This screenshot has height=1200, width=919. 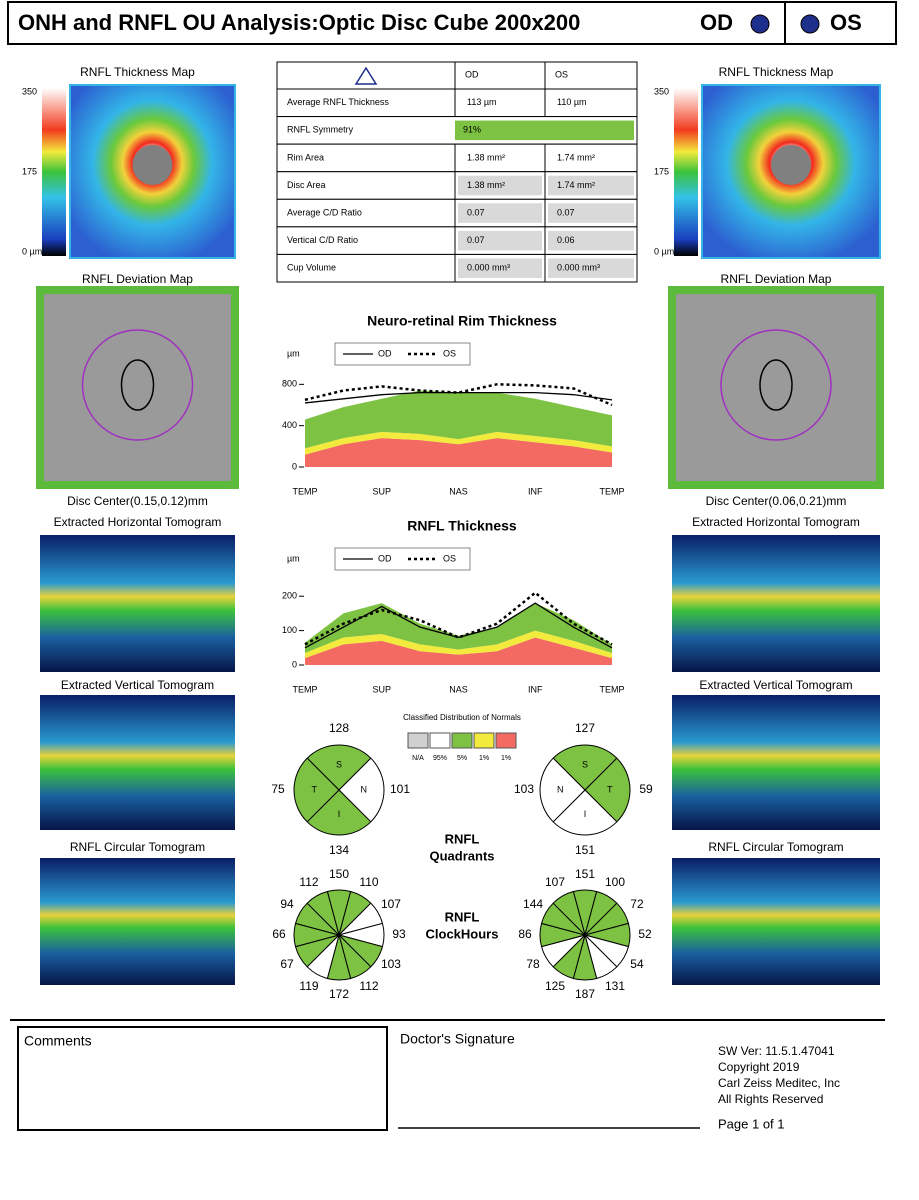 I want to click on tomogram-title: RNFL Circular Tomogram, so click(x=775, y=847).